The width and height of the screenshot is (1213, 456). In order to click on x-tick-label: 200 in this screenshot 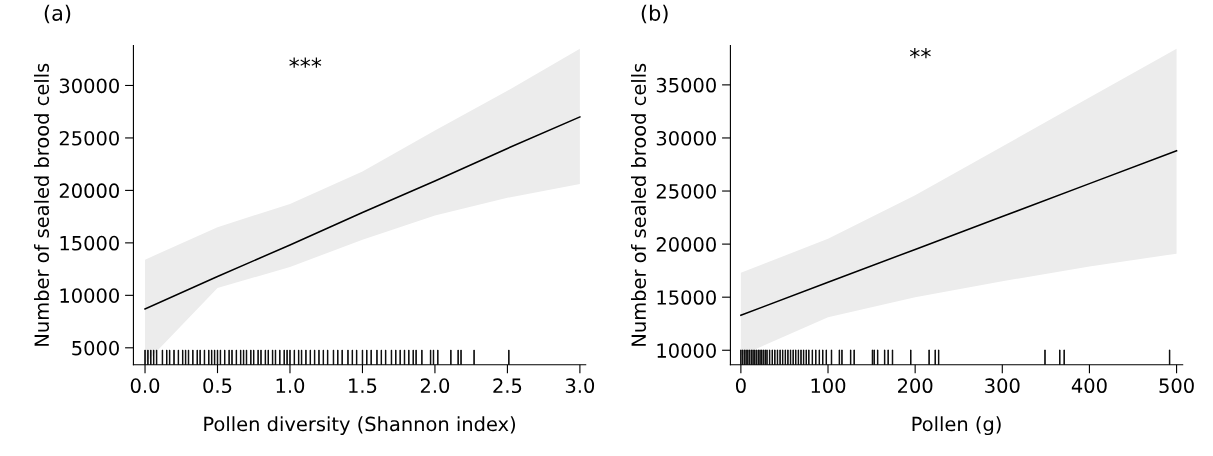, I will do `click(915, 386)`.